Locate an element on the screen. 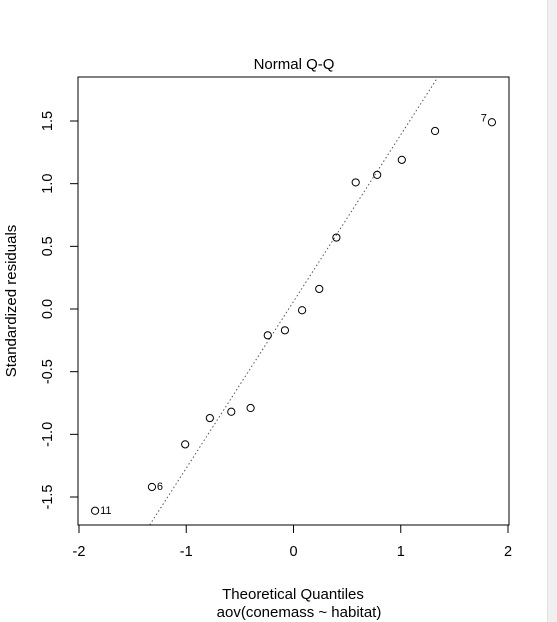 The height and width of the screenshot is (622, 557). y-axis-label: Standardized residuals is located at coordinates (11, 301).